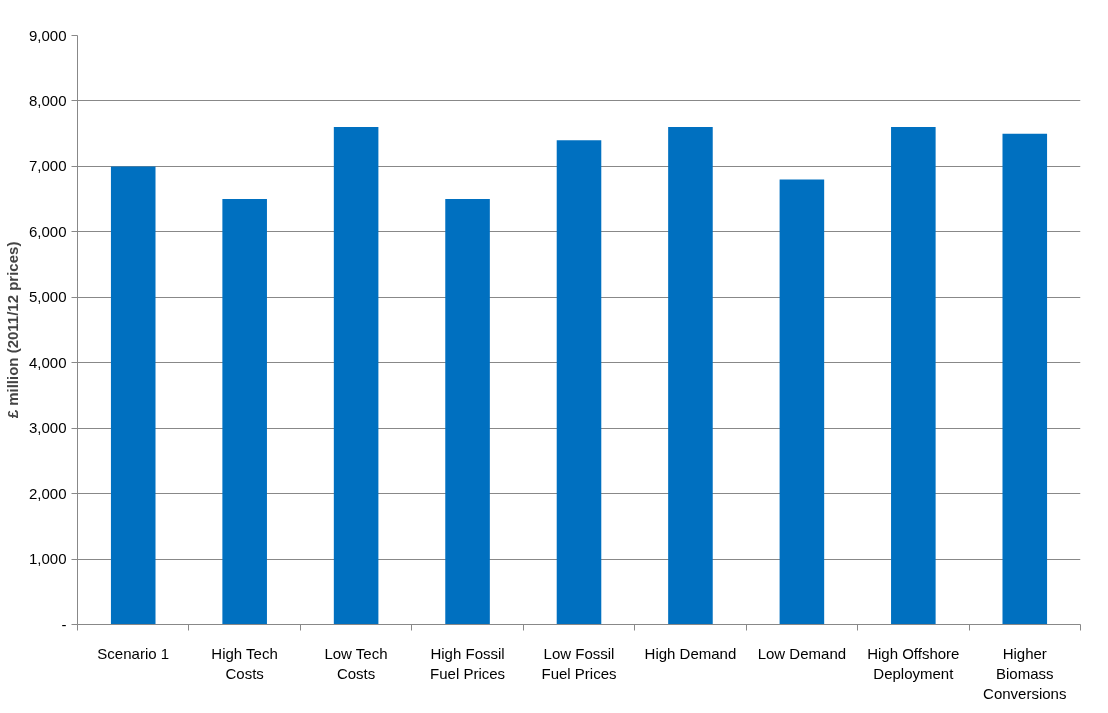 The width and height of the screenshot is (1108, 713). What do you see at coordinates (47, 297) in the screenshot?
I see `y-tick-label: 5,000` at bounding box center [47, 297].